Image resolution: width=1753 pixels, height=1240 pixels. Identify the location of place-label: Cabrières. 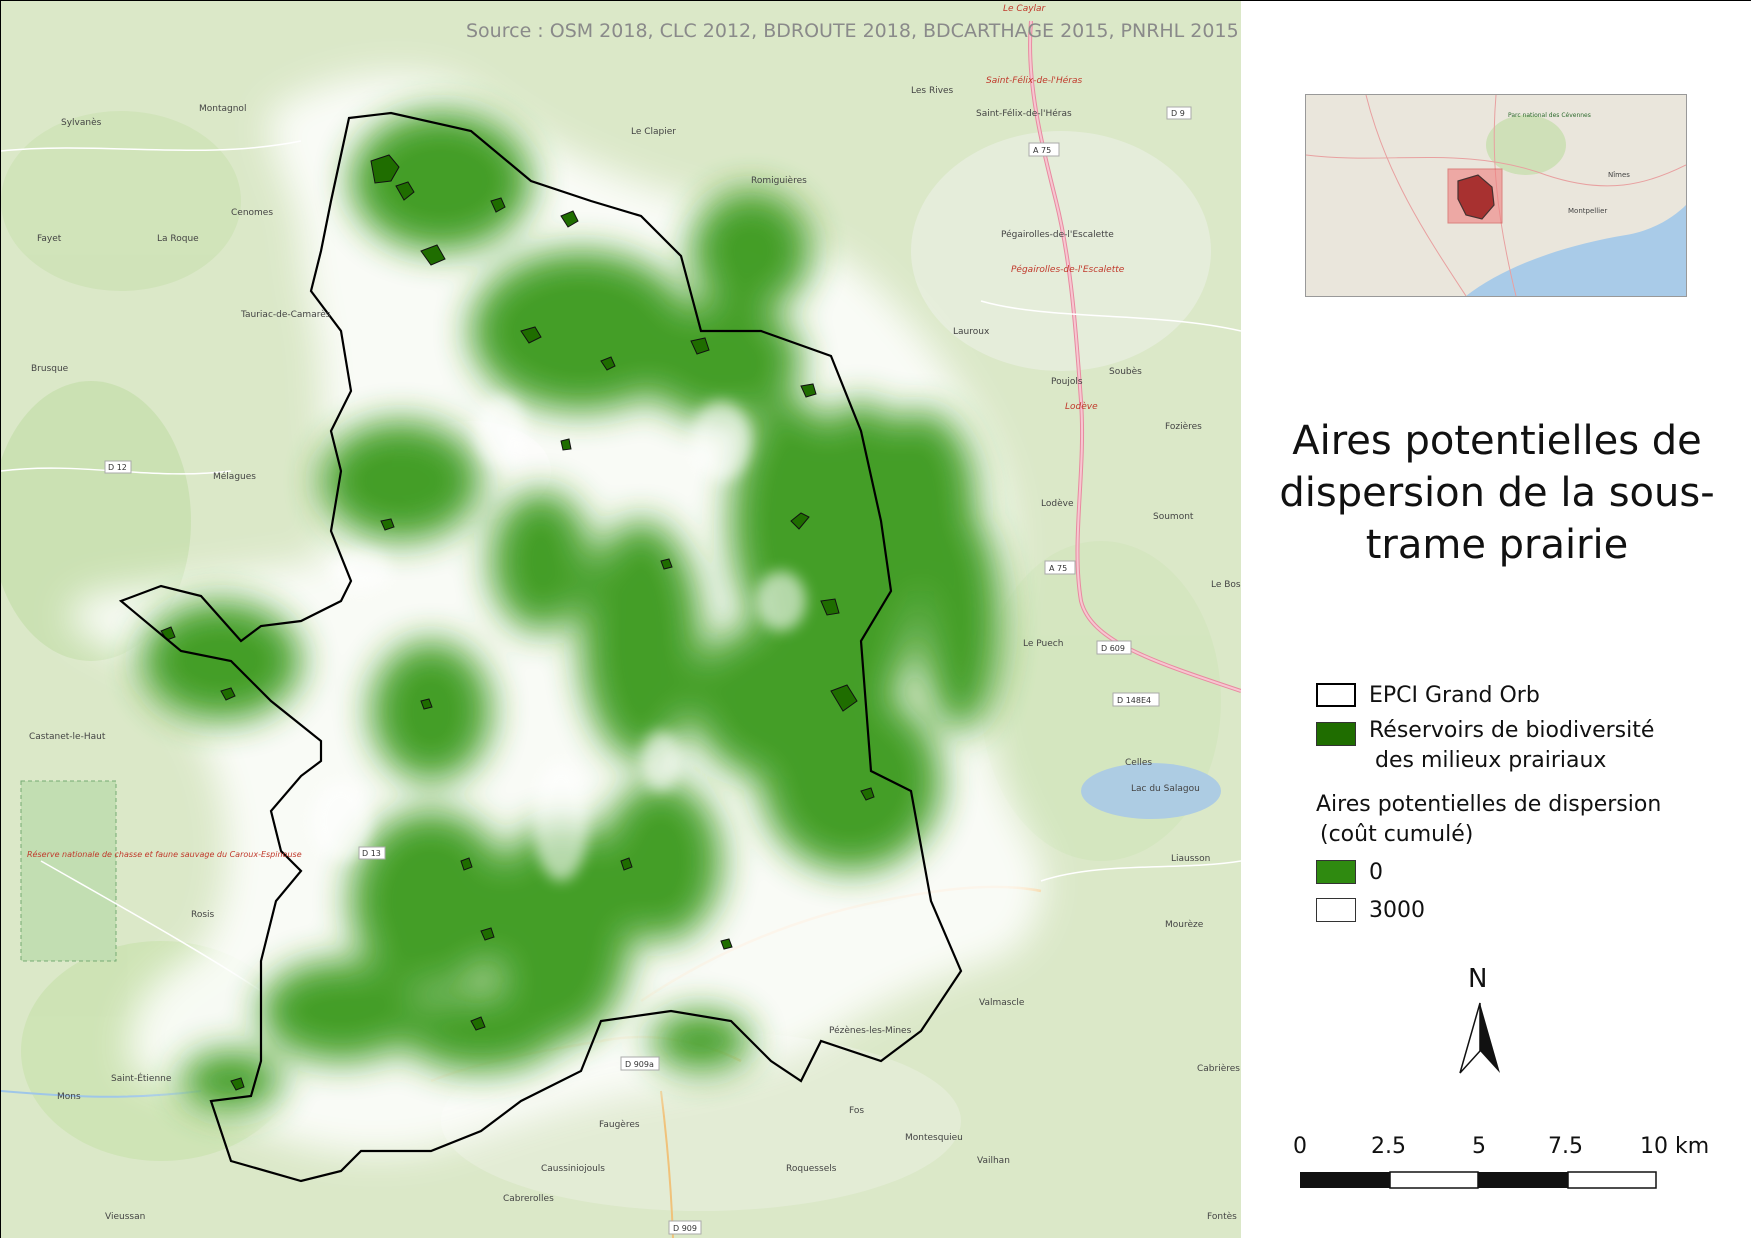
(1218, 1068).